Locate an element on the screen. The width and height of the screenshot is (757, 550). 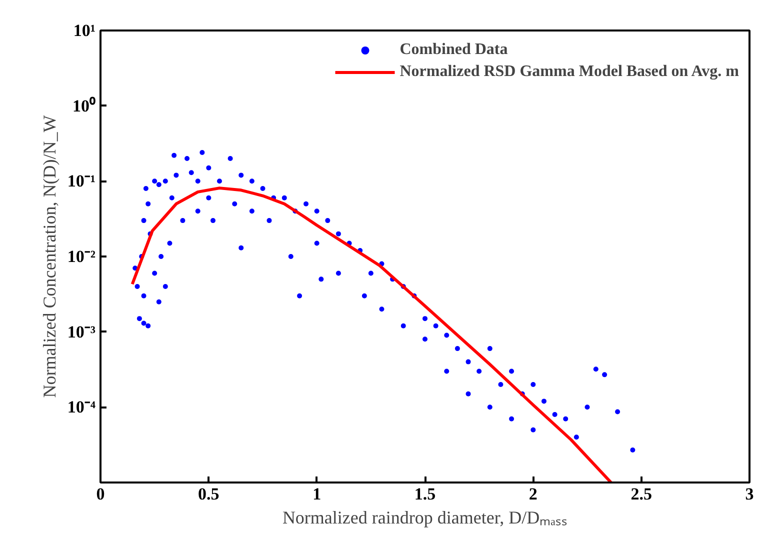
y-tick-label: 10¹ is located at coordinates (84, 30).